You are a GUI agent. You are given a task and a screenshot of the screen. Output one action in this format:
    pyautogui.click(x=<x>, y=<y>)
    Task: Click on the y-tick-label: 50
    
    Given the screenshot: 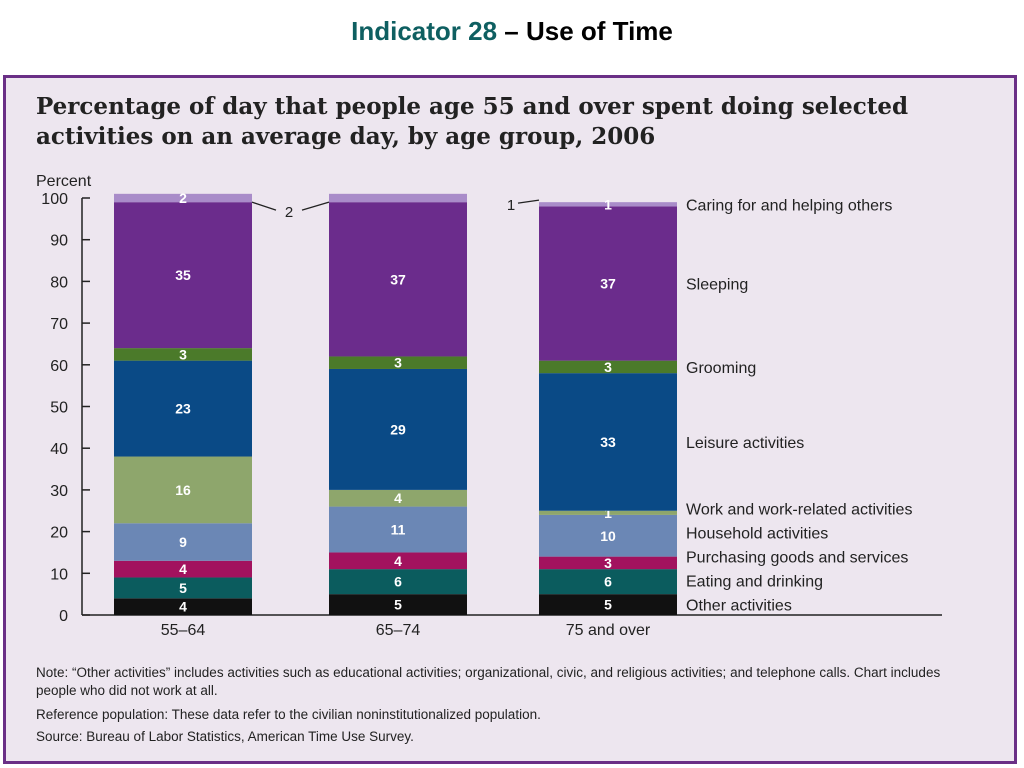 What is the action you would take?
    pyautogui.click(x=59, y=408)
    